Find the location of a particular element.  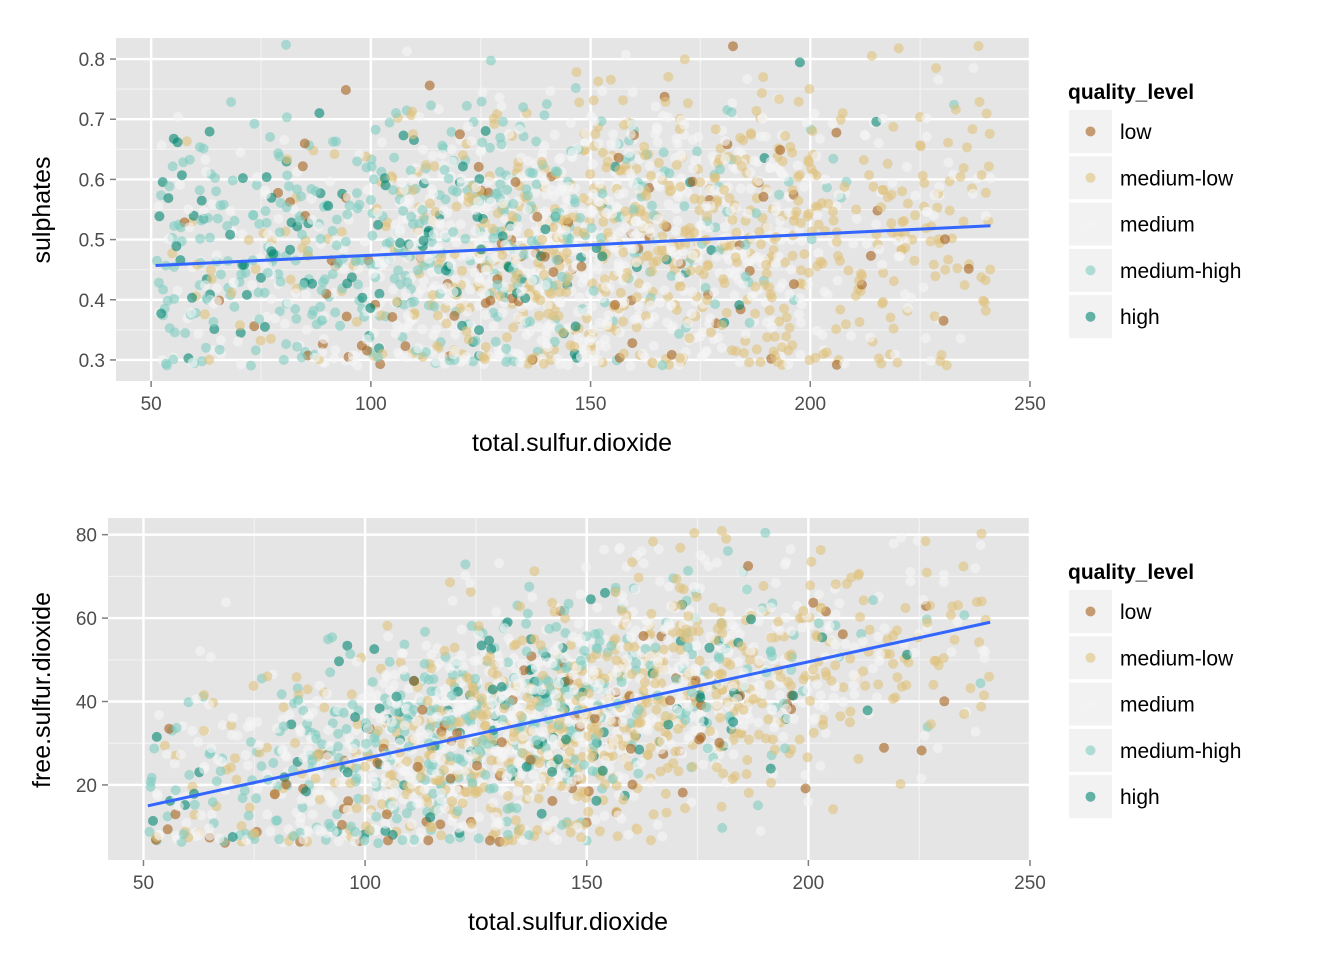

y-tick-label: 60 is located at coordinates (86, 619).